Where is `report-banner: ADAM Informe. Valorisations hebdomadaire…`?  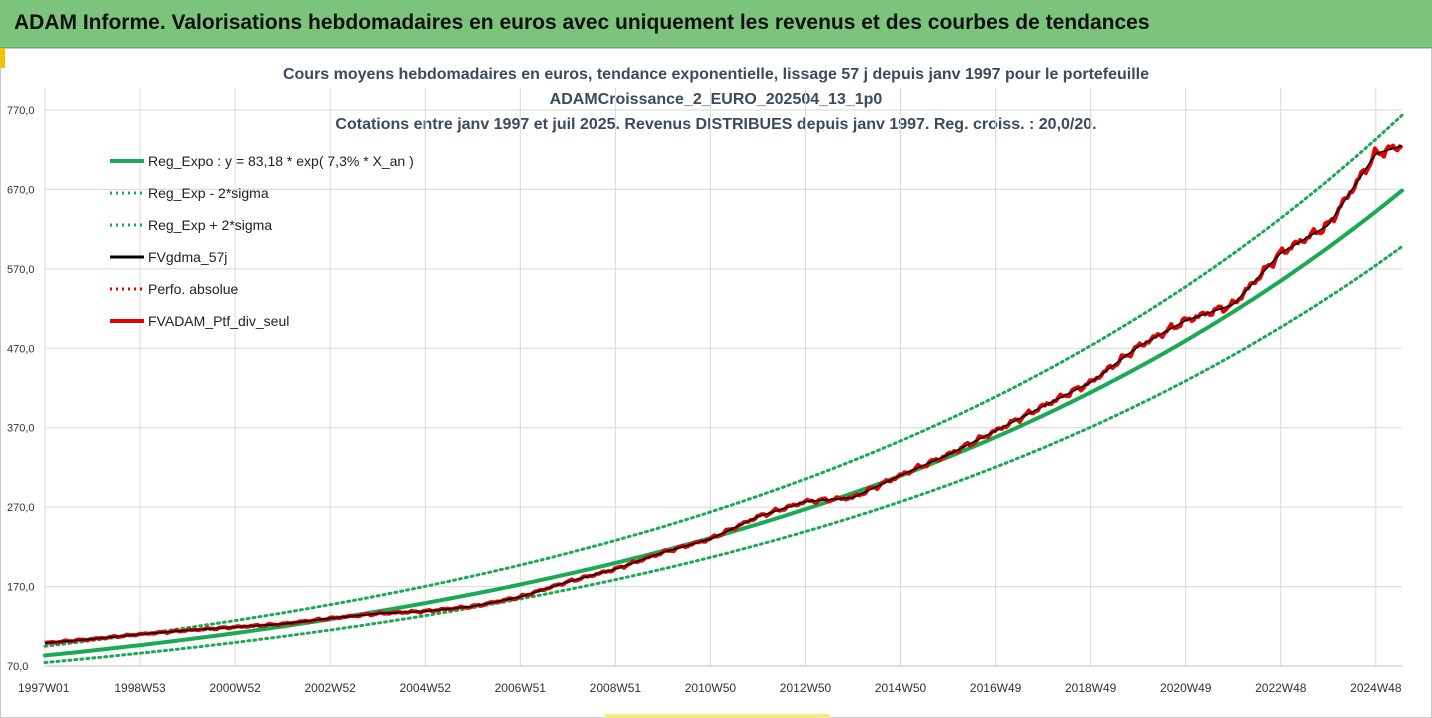
report-banner: ADAM Informe. Valorisations hebdomadaire… is located at coordinates (716, 24).